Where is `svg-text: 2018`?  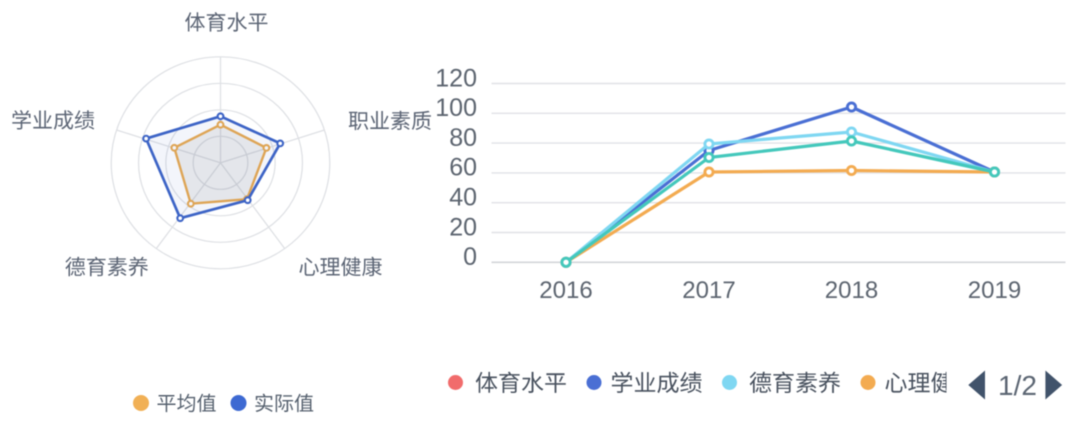 svg-text: 2018 is located at coordinates (851, 290).